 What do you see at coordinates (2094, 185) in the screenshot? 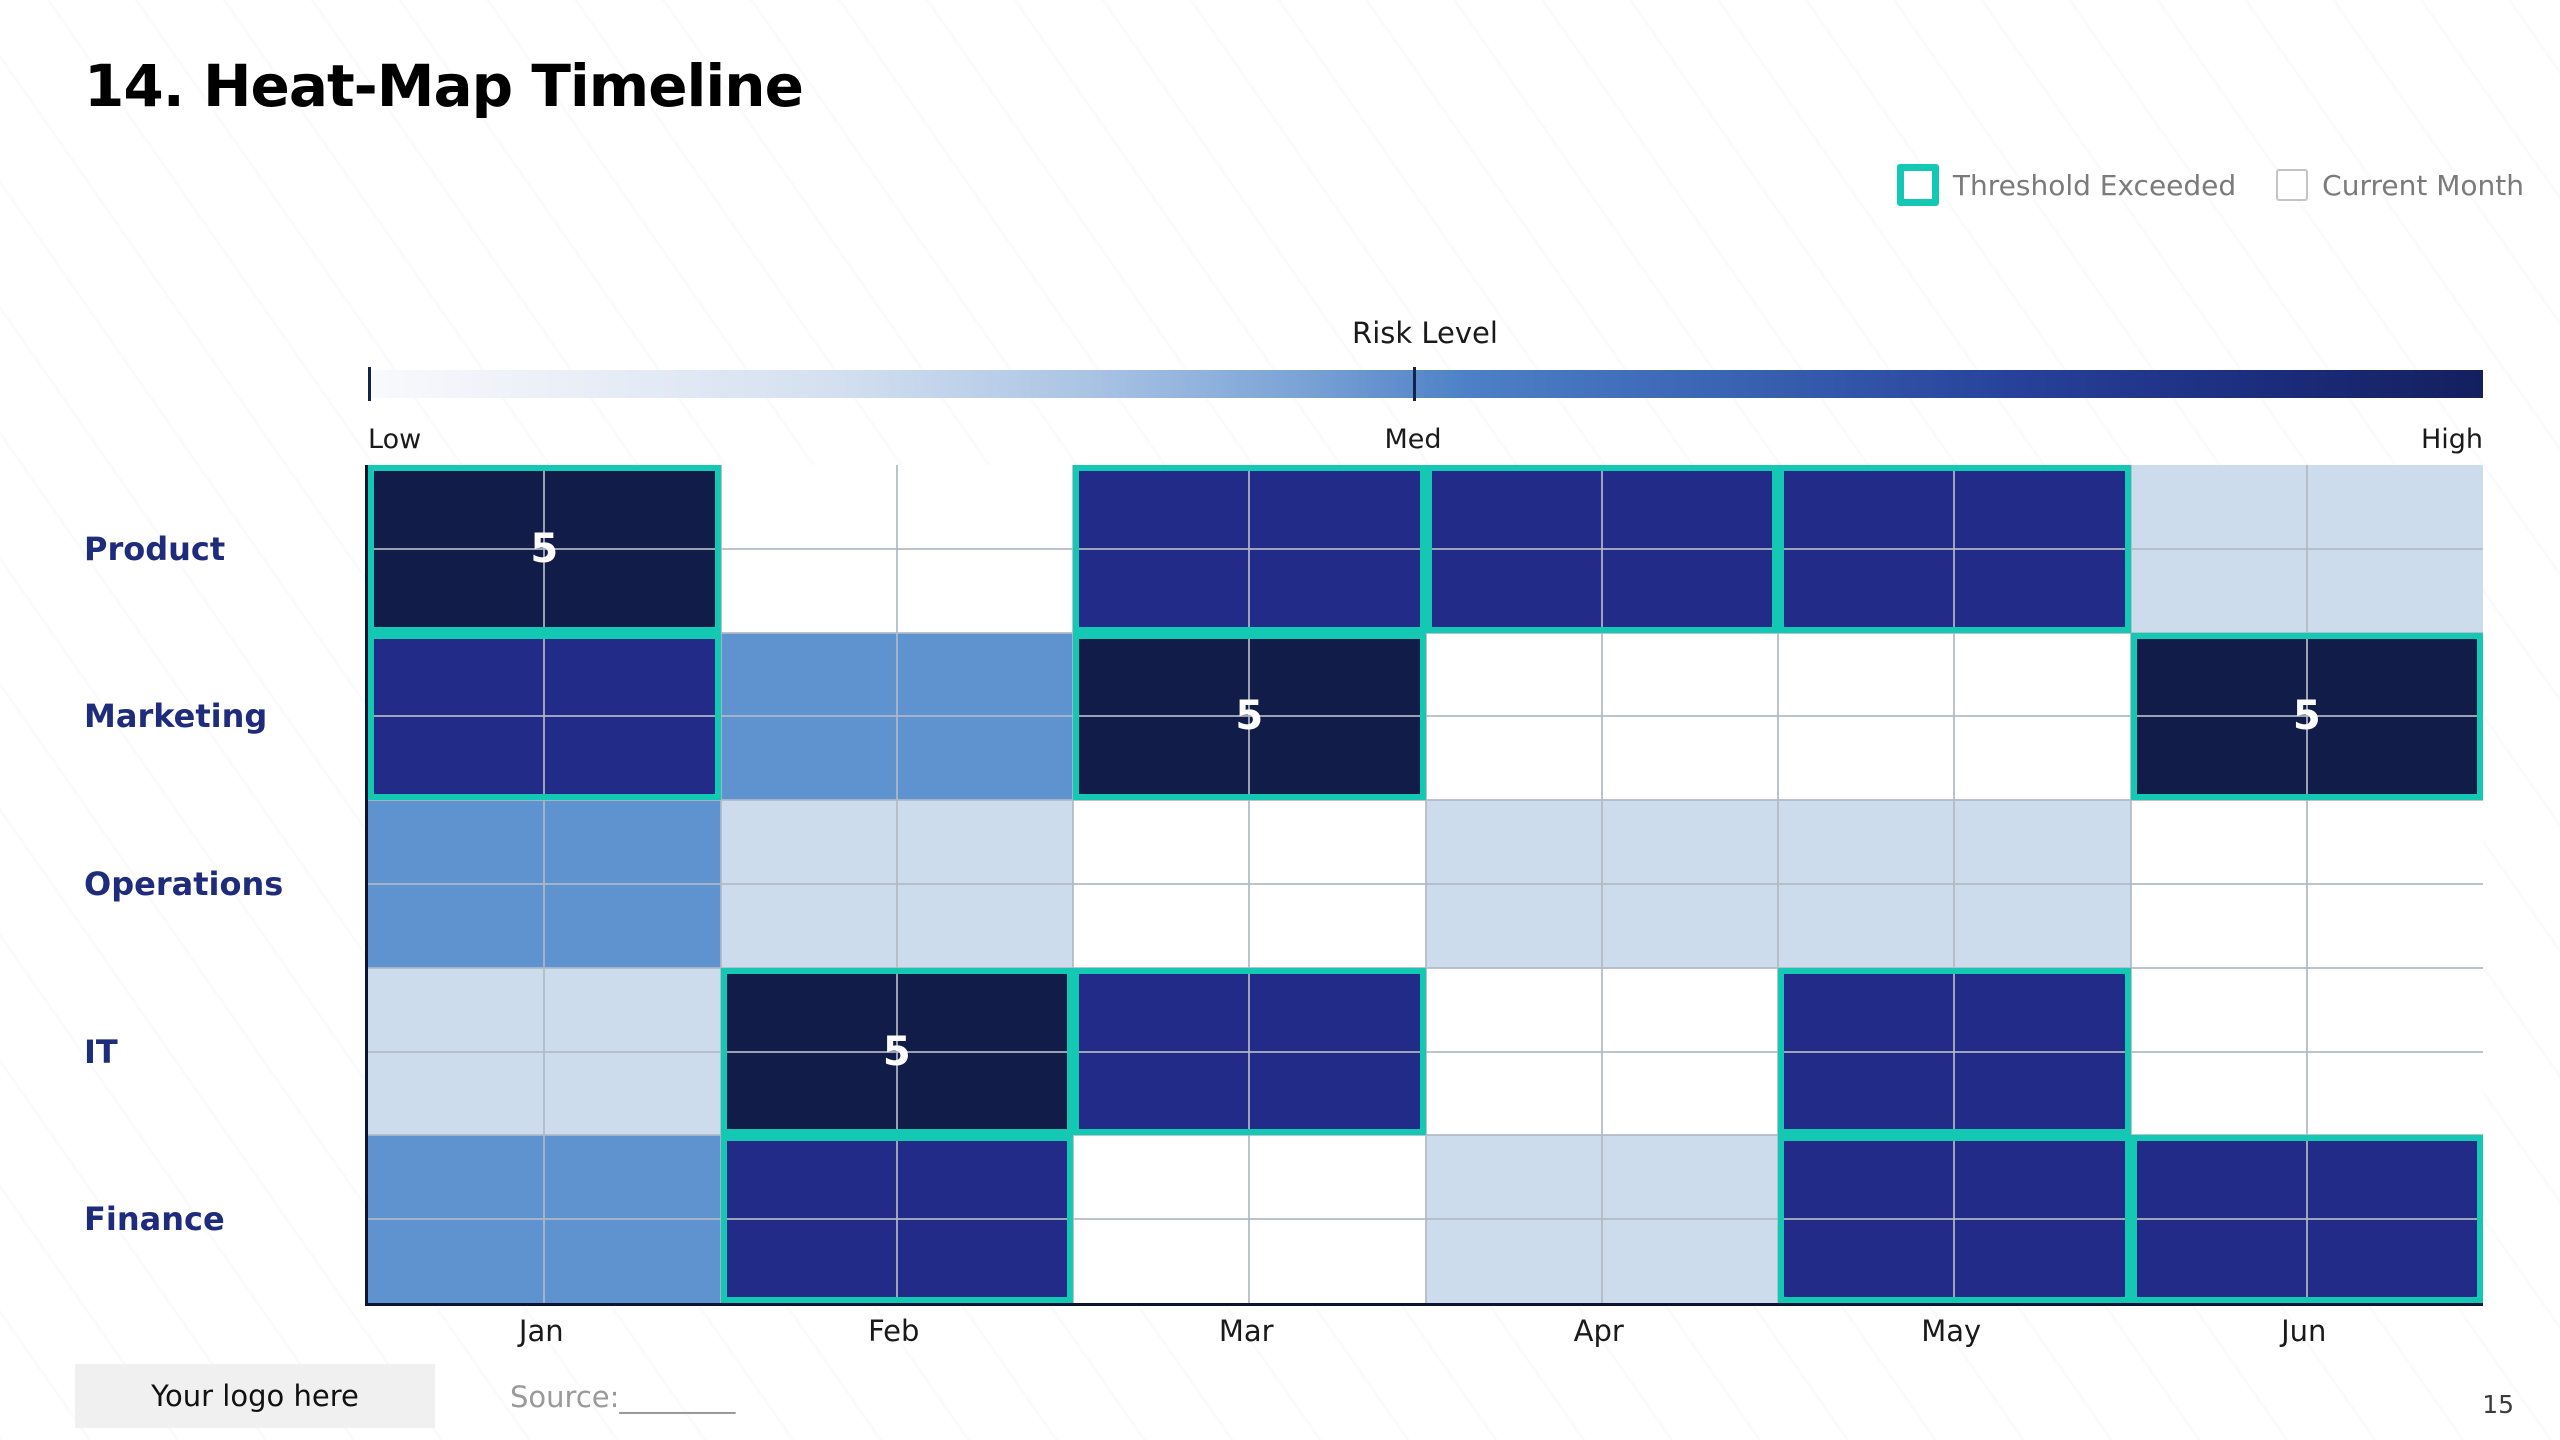
I see `threshold-exceeded-label: Threshold Exceeded` at bounding box center [2094, 185].